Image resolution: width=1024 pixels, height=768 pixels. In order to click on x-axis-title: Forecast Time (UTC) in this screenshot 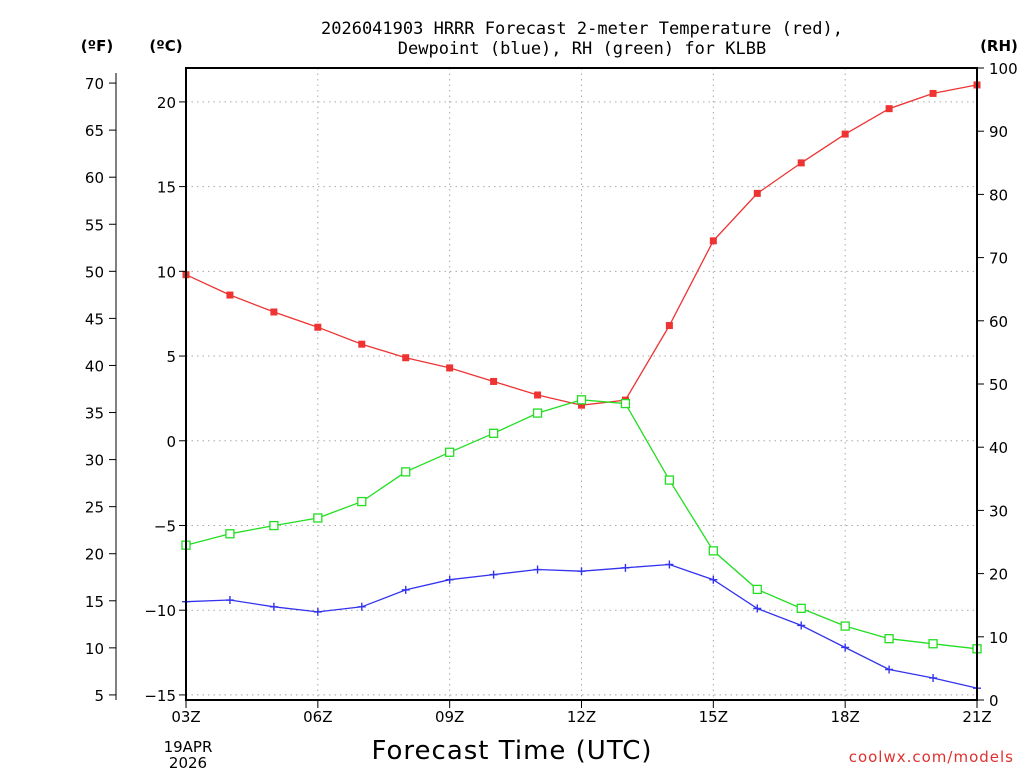, I will do `click(511, 751)`.